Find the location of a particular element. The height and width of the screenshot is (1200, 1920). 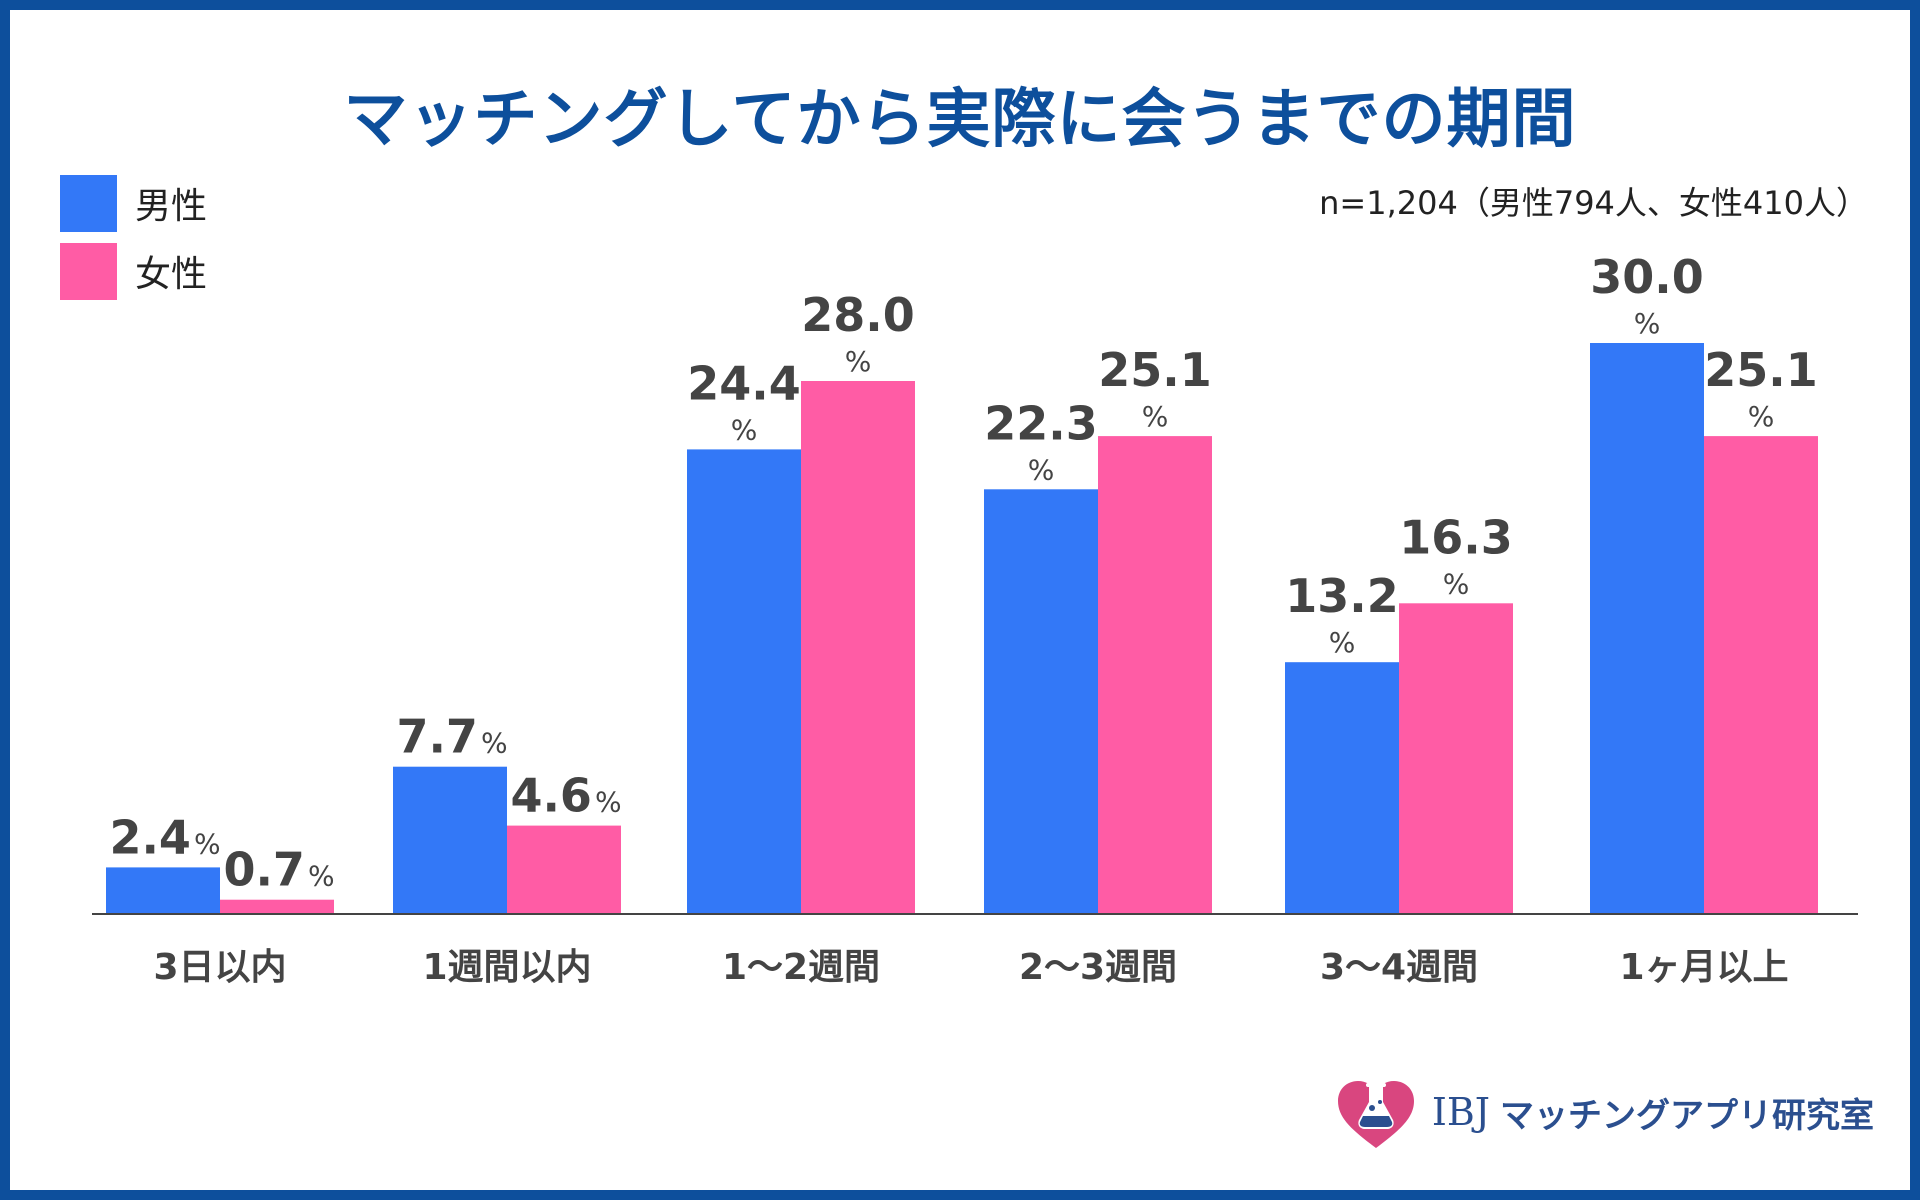

data-unit-female-4: % is located at coordinates (1155, 416).